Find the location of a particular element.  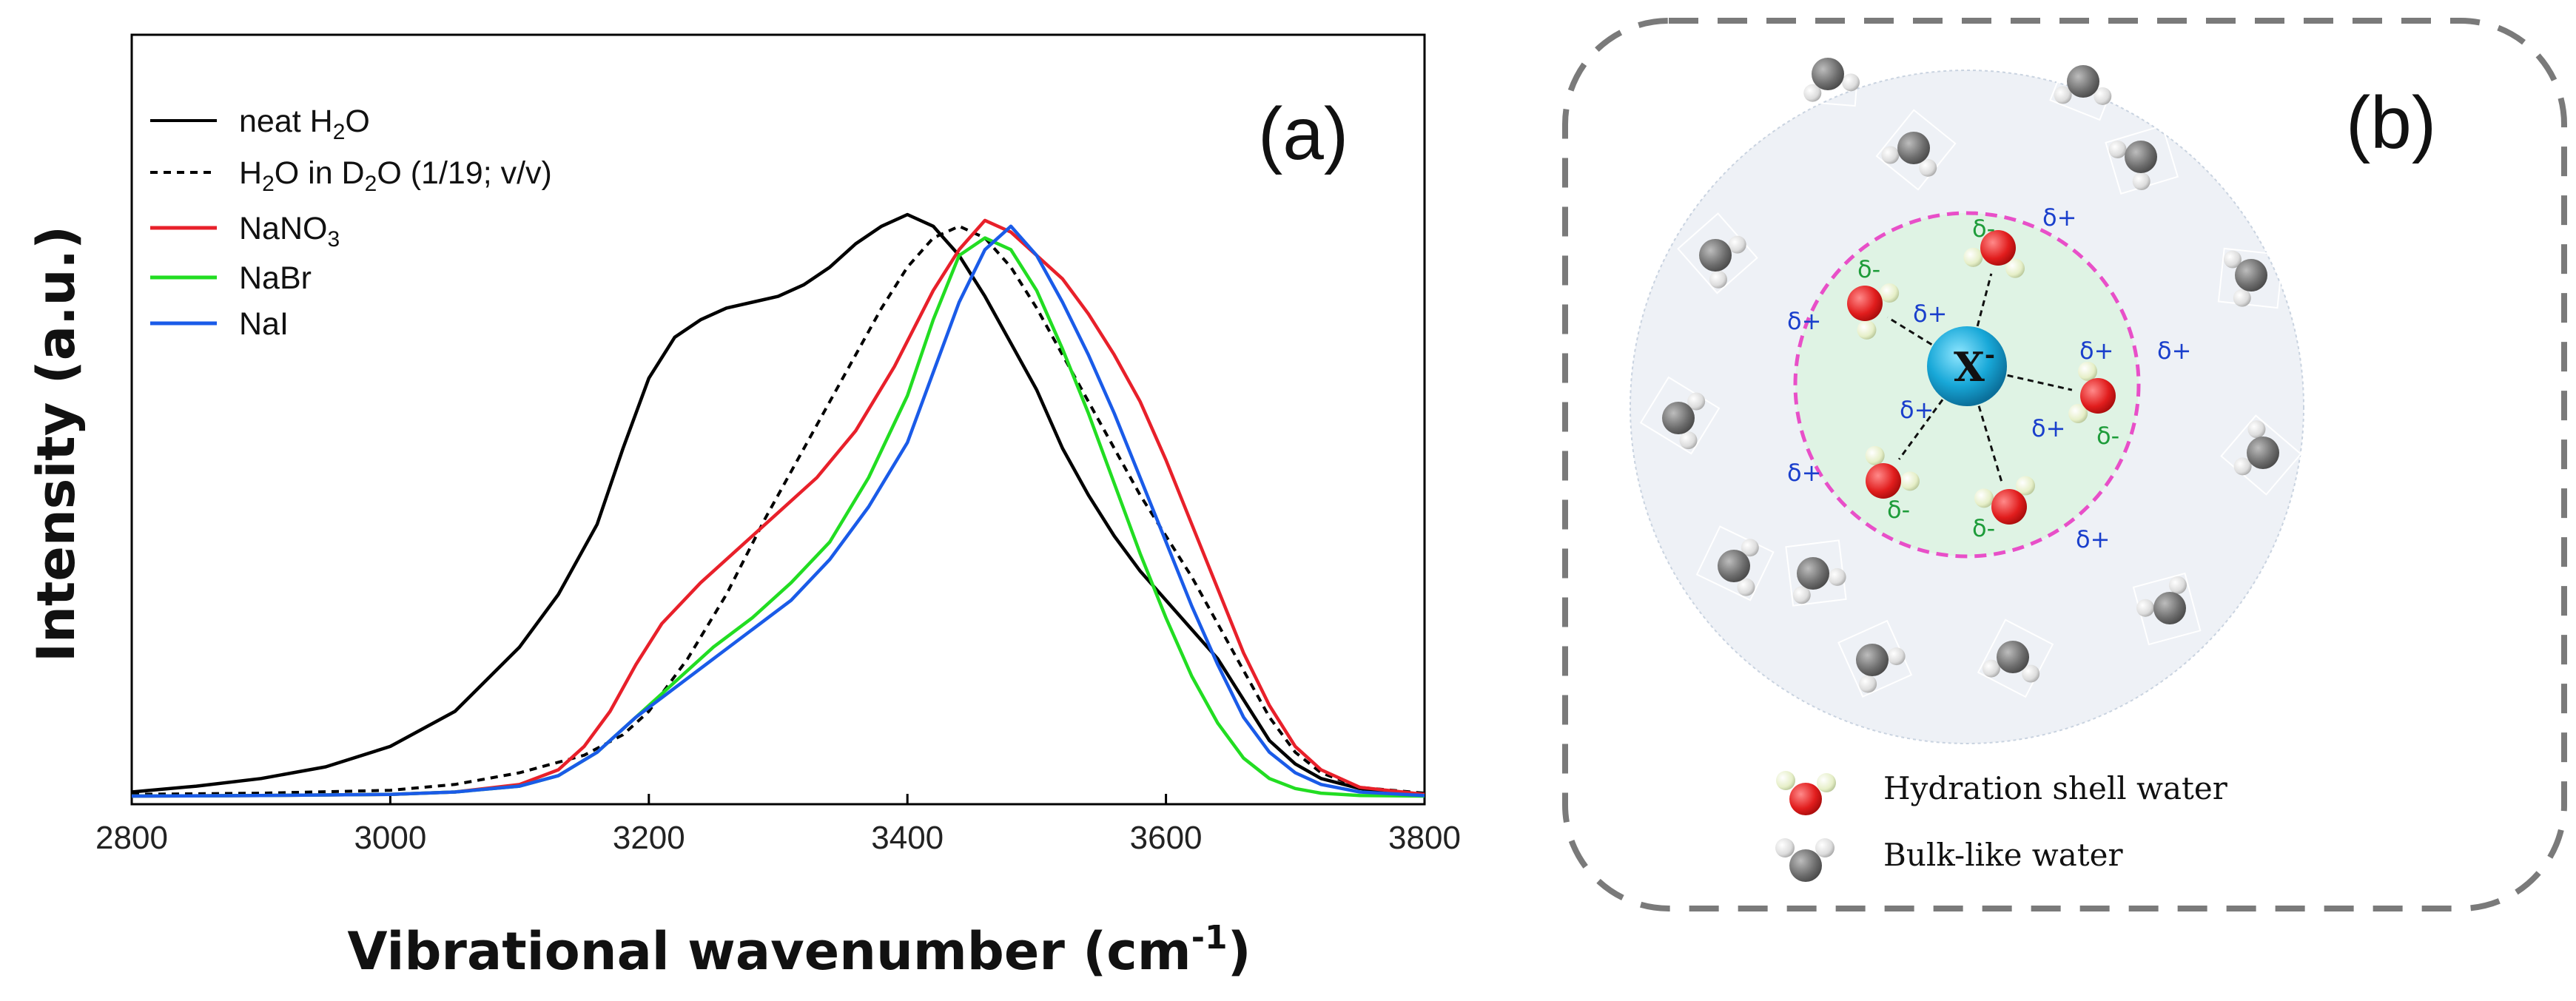

partial-charge-labels: δ-δ+ δ-δ+ δ+ δ+ δ+ δ-δ+ δ+ δ-δ+ δ-δ+ is located at coordinates (1989, 378).